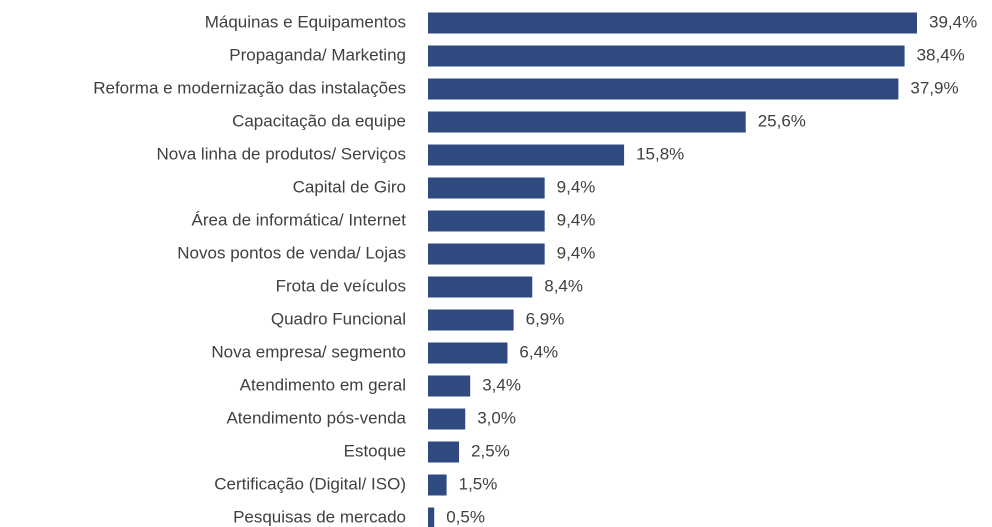  What do you see at coordinates (291, 252) in the screenshot?
I see `category-label: Novos pontos de venda/ Lojas` at bounding box center [291, 252].